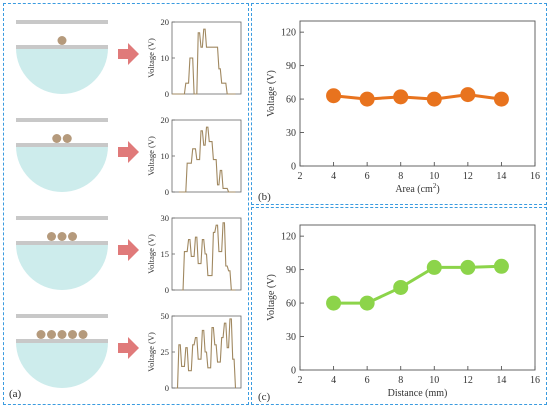  What do you see at coordinates (264, 397) in the screenshot?
I see `panel-label: (c)` at bounding box center [264, 397].